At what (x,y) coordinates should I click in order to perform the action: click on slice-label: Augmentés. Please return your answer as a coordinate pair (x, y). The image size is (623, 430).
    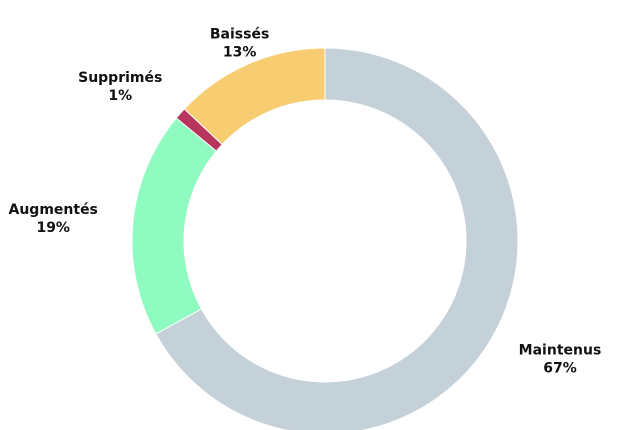
    Looking at the image, I should click on (53, 210).